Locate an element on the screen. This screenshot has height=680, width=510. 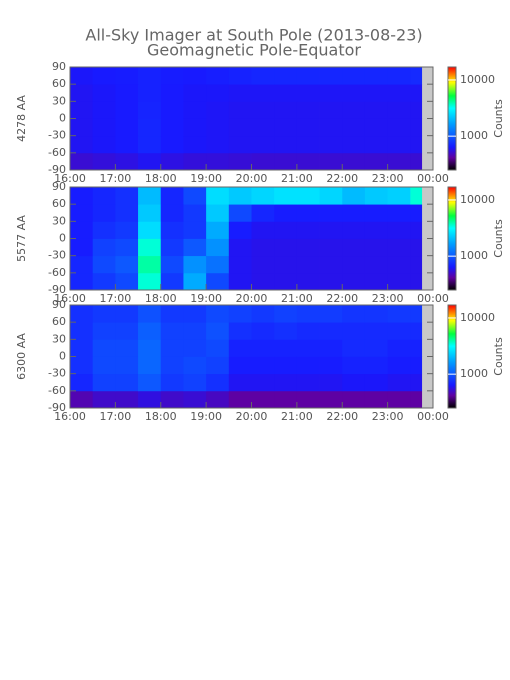
y-tick-label: -30 is located at coordinates (57, 135).